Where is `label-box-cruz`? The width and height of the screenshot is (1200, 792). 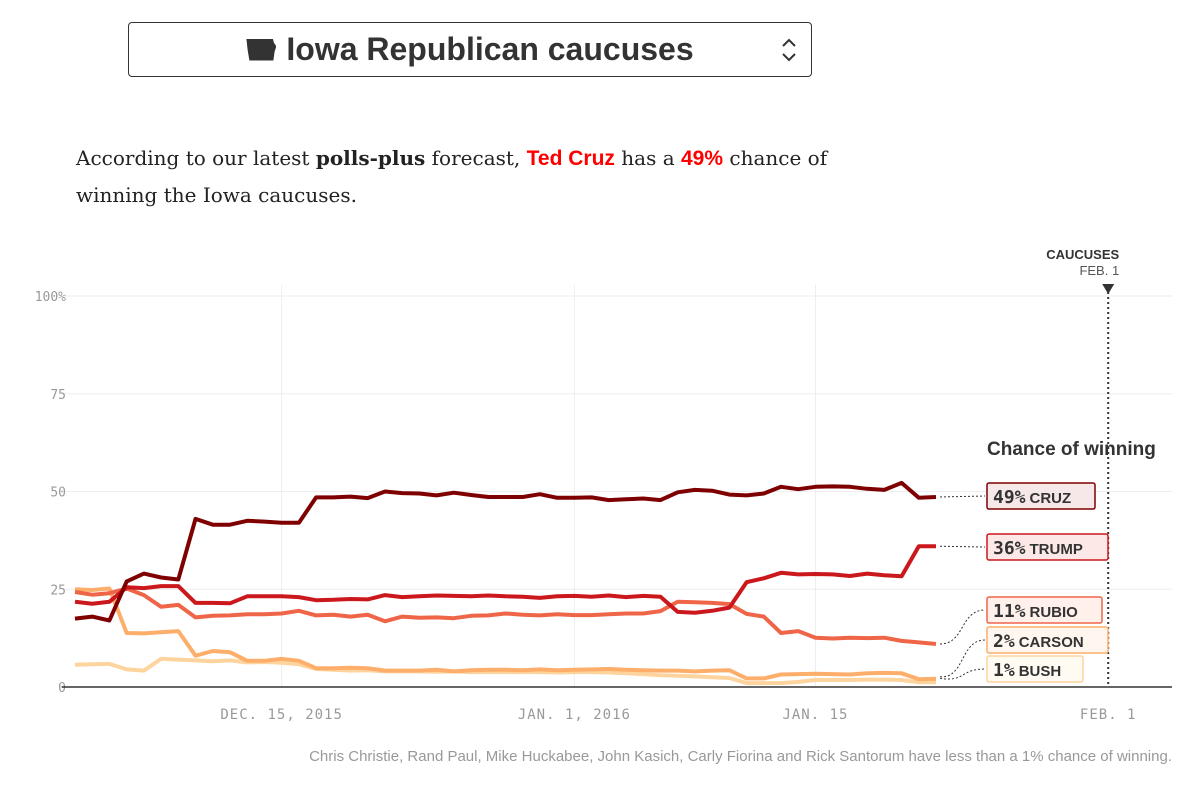
label-box-cruz is located at coordinates (1041, 496).